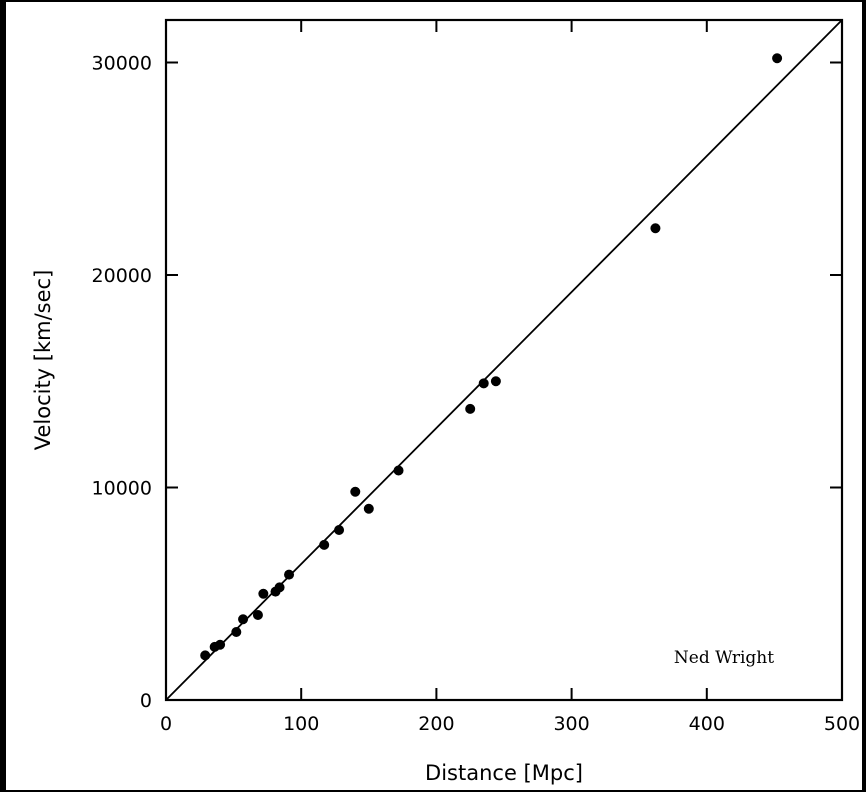 The width and height of the screenshot is (866, 792). I want to click on y-tick-label: 30000, so click(122, 64).